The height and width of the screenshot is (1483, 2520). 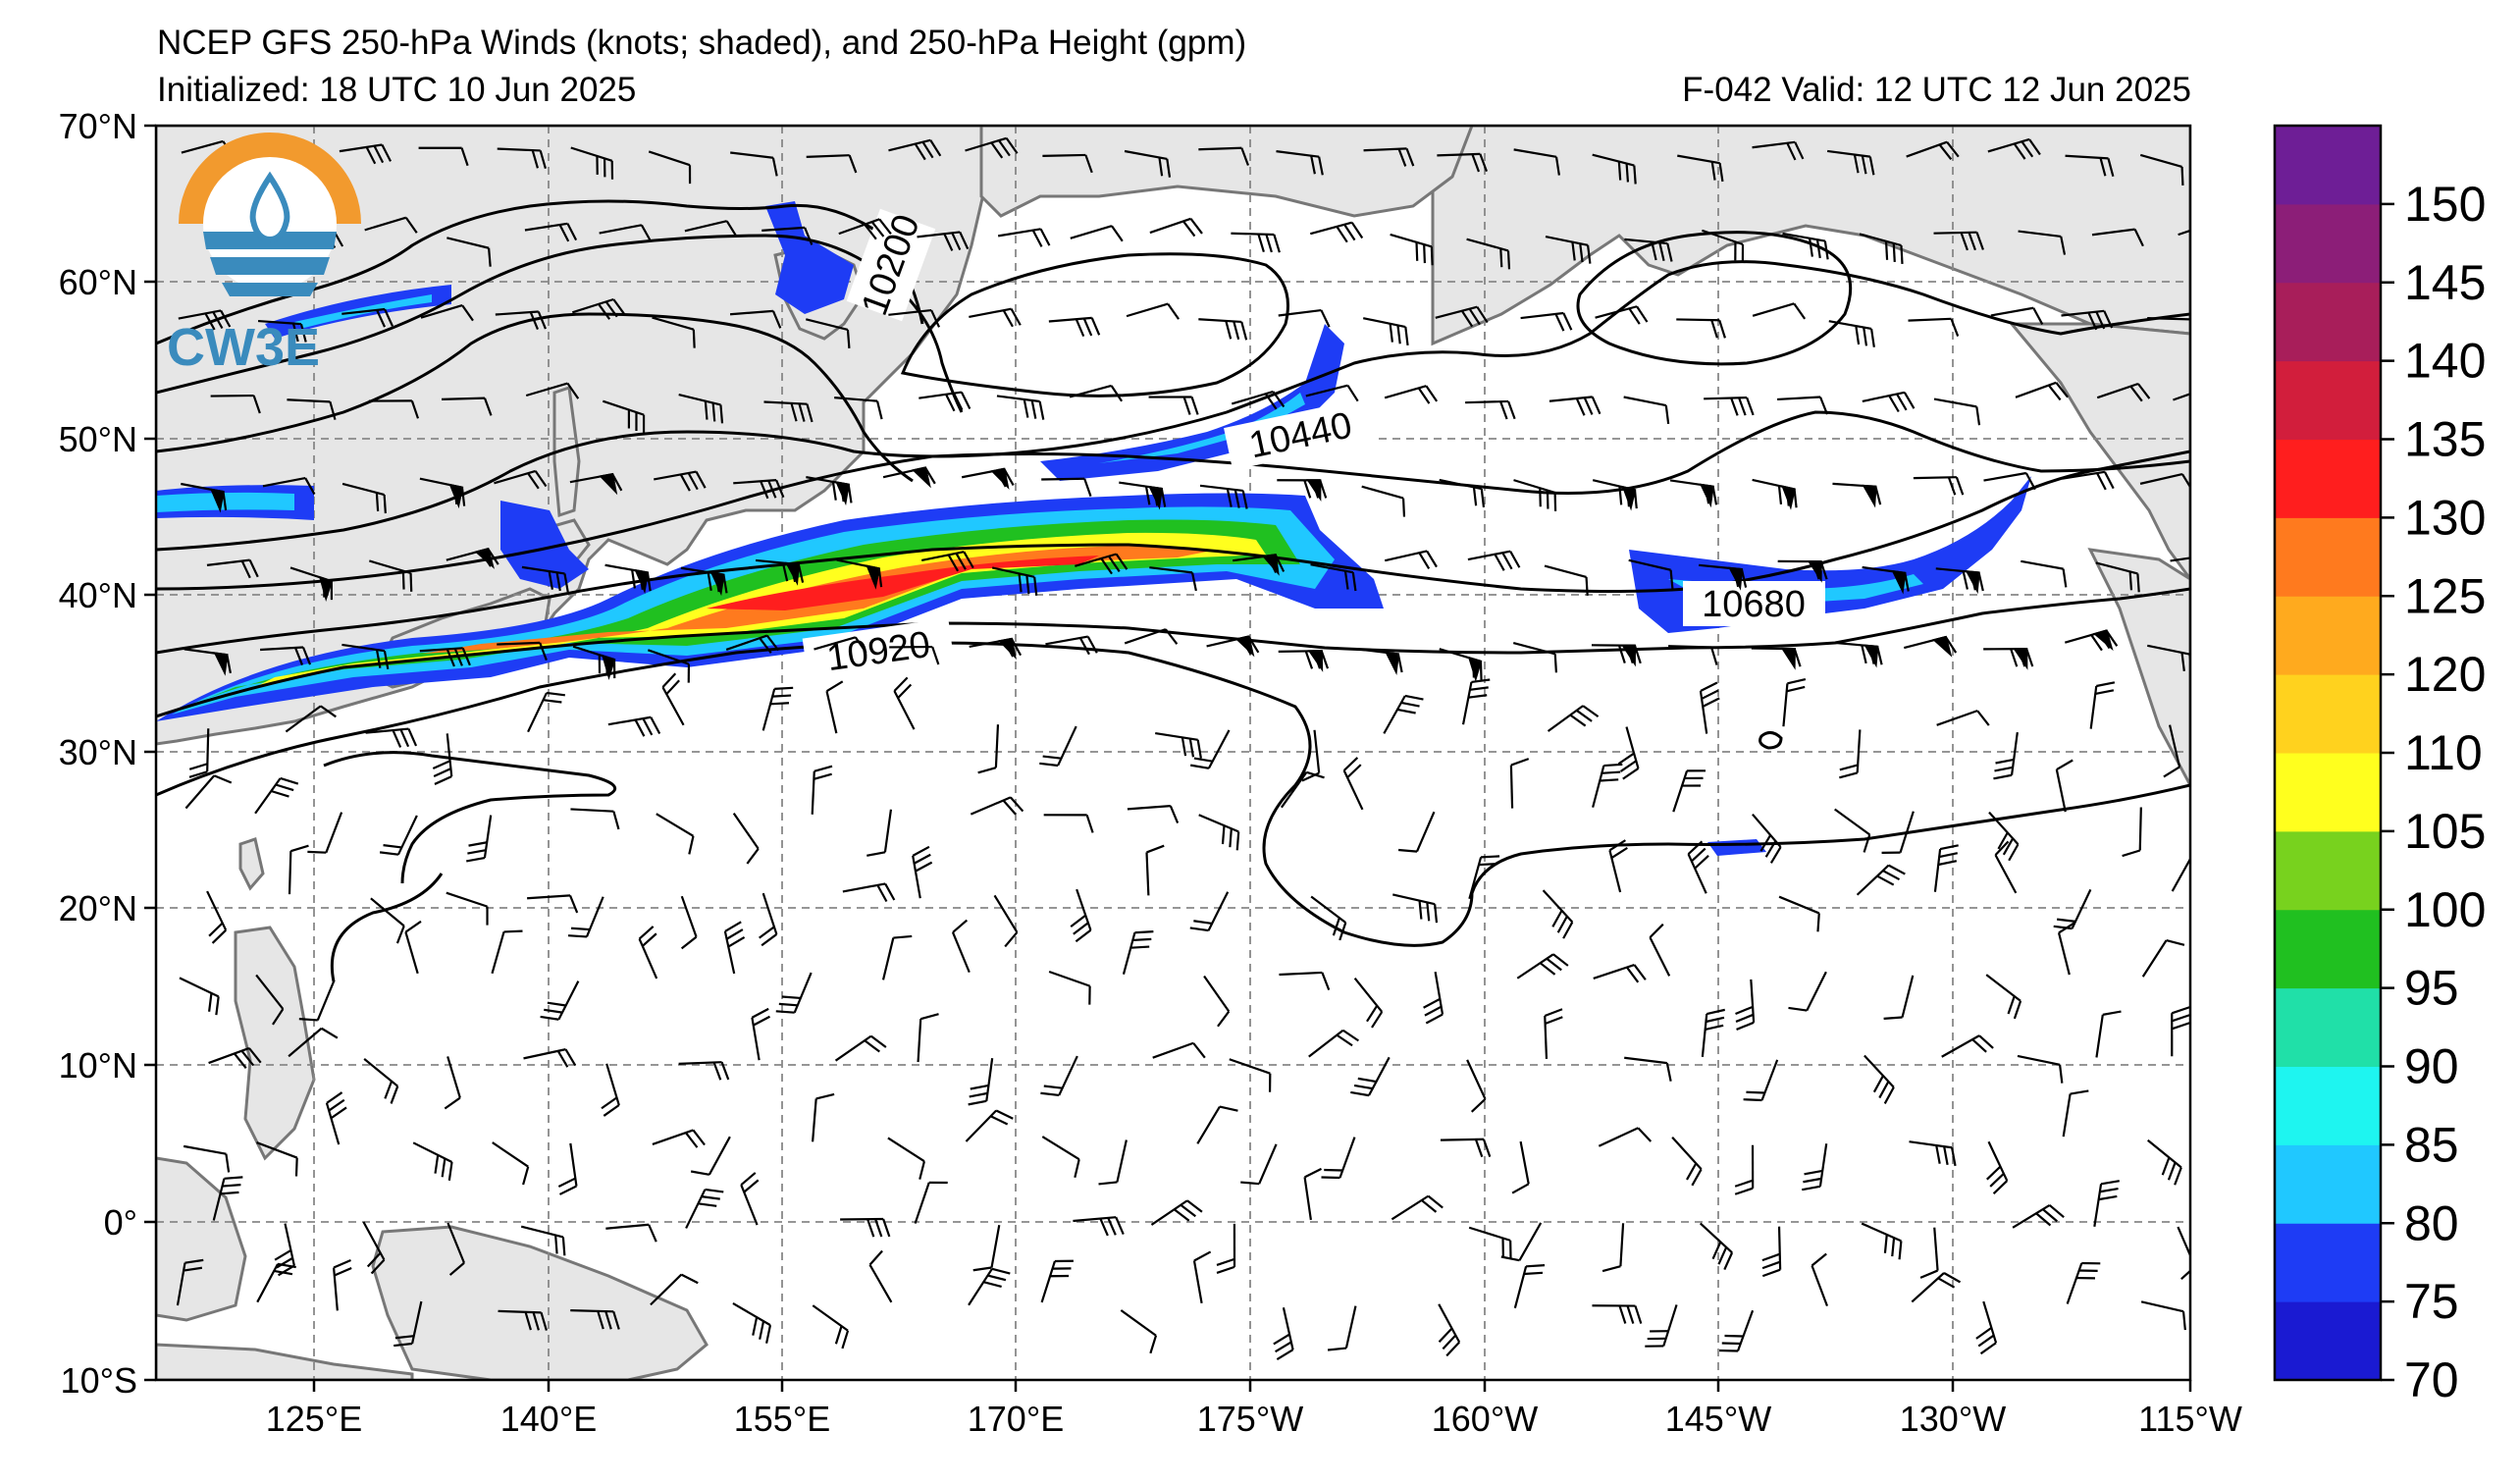 What do you see at coordinates (98, 126) in the screenshot?
I see `lat-label-70n: 70°N` at bounding box center [98, 126].